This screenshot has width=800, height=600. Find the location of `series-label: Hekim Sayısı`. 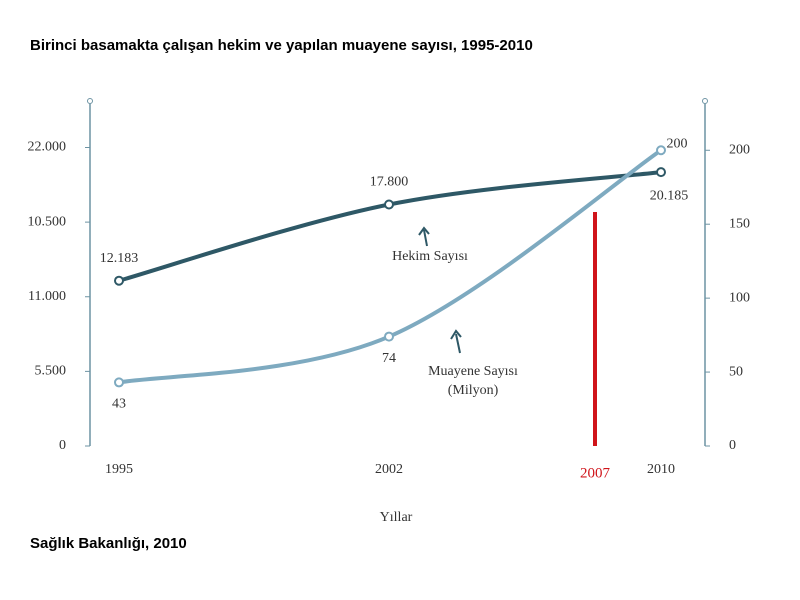

series-label: Hekim Sayısı is located at coordinates (430, 256).